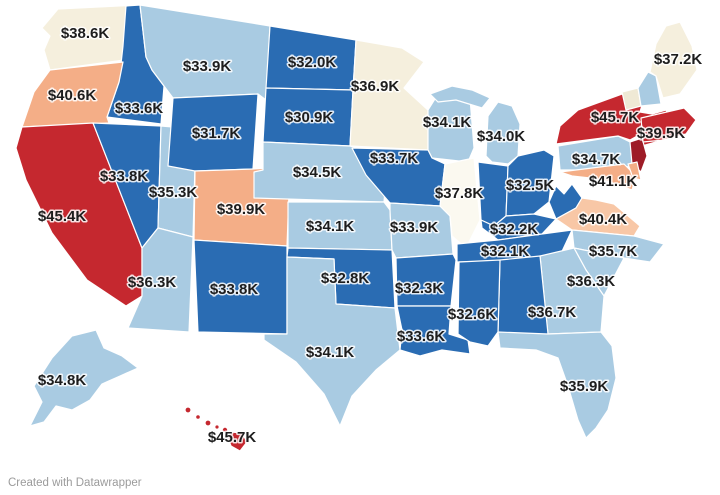  What do you see at coordinates (240, 287) in the screenshot?
I see `state-new-mexico` at bounding box center [240, 287].